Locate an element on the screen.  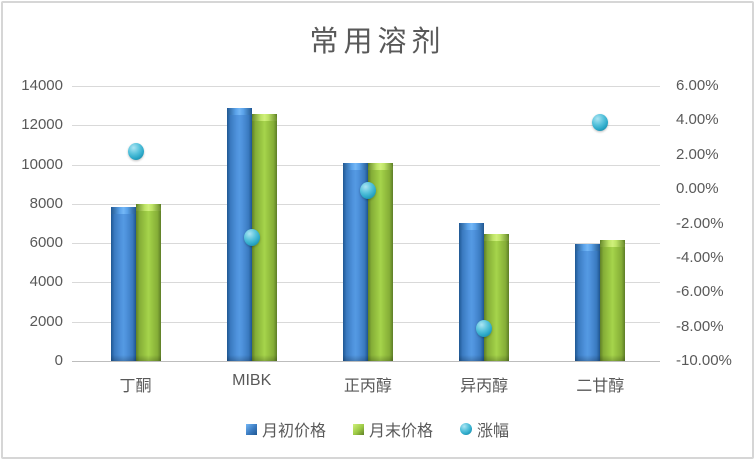
right-axis-tick-label: -10.00% is located at coordinates (704, 360).